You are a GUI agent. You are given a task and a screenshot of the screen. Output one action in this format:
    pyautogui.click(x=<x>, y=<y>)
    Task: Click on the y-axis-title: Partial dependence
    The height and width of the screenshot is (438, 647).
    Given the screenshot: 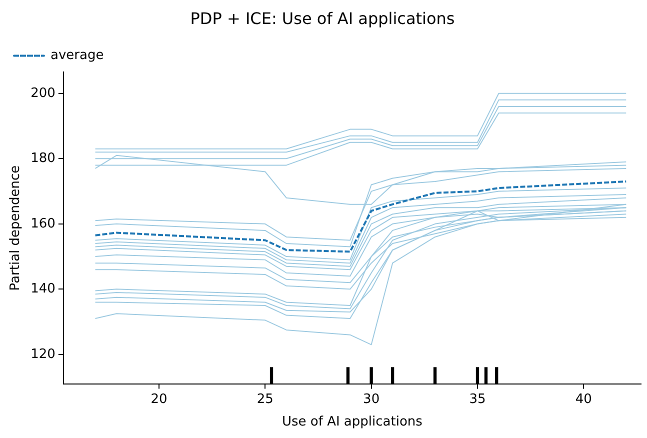 What is the action you would take?
    pyautogui.click(x=16, y=228)
    